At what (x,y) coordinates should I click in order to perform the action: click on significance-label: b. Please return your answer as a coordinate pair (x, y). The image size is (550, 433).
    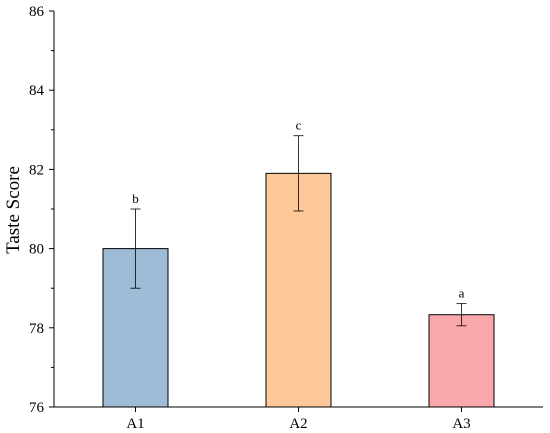
    Looking at the image, I should click on (135, 198).